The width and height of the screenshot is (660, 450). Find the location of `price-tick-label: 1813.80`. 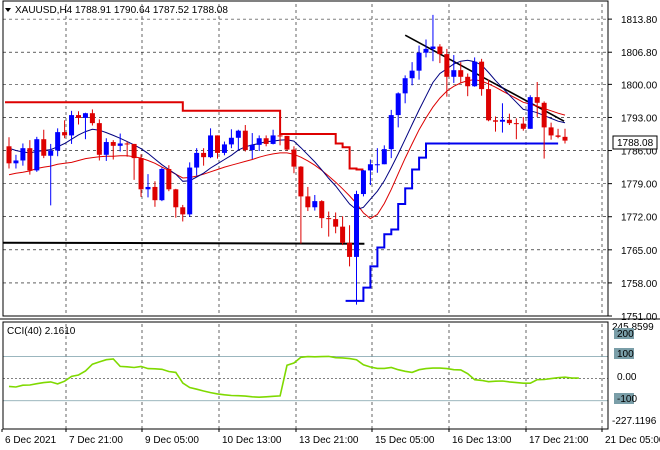

price-tick-label: 1813.80 is located at coordinates (639, 20).